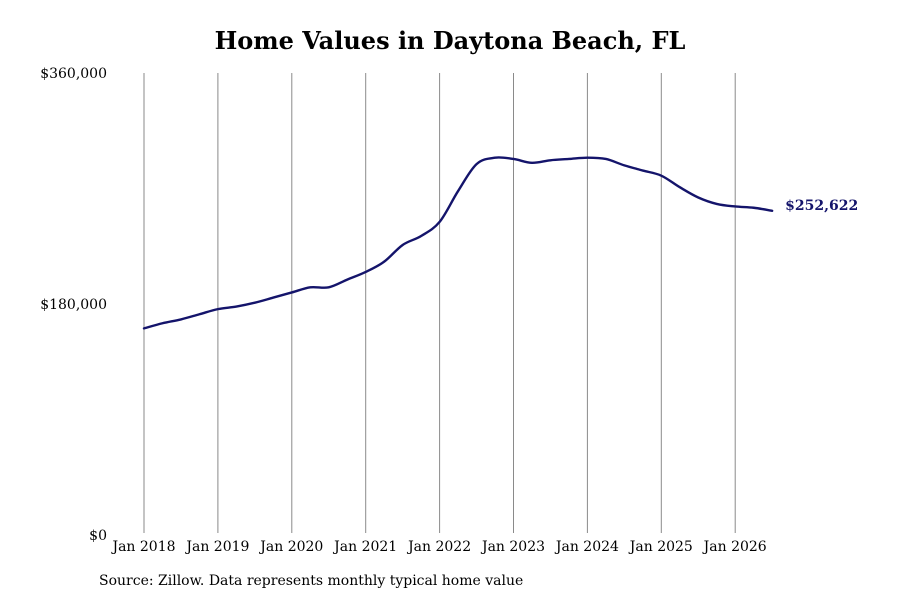 The width and height of the screenshot is (900, 600). I want to click on x-tick-label: Jan 2019, so click(216, 547).